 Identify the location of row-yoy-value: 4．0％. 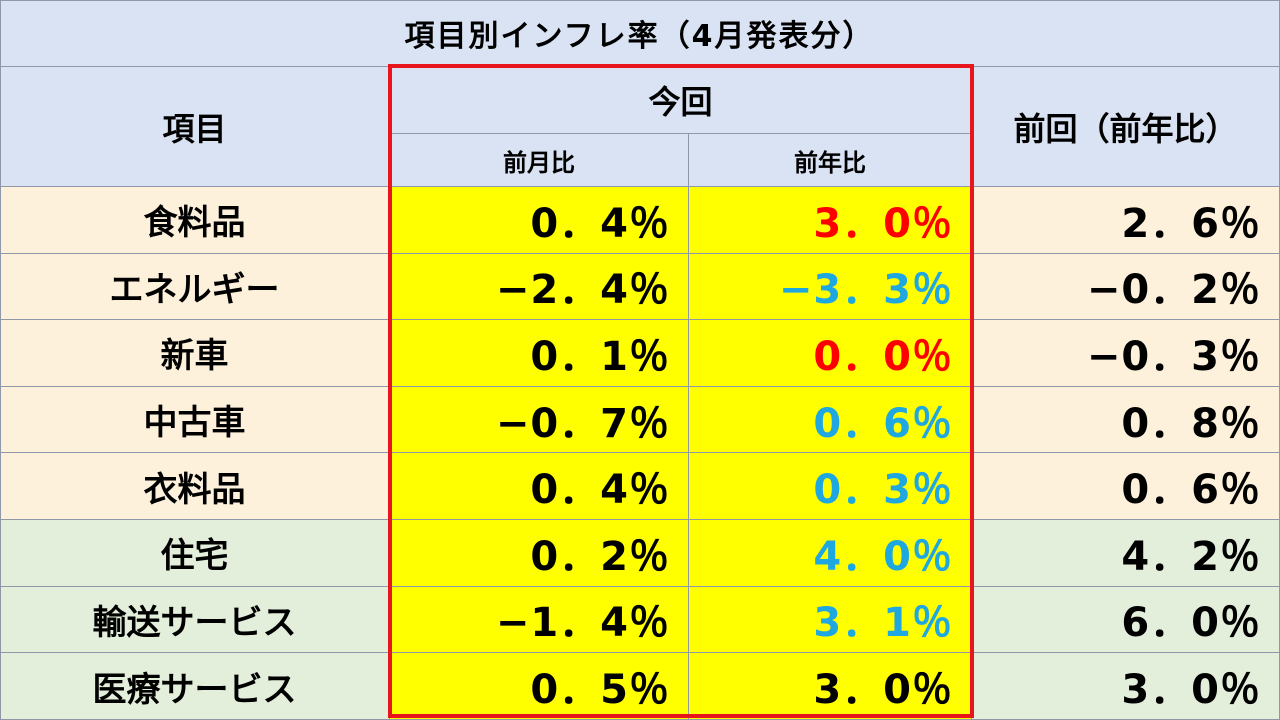
(830, 553).